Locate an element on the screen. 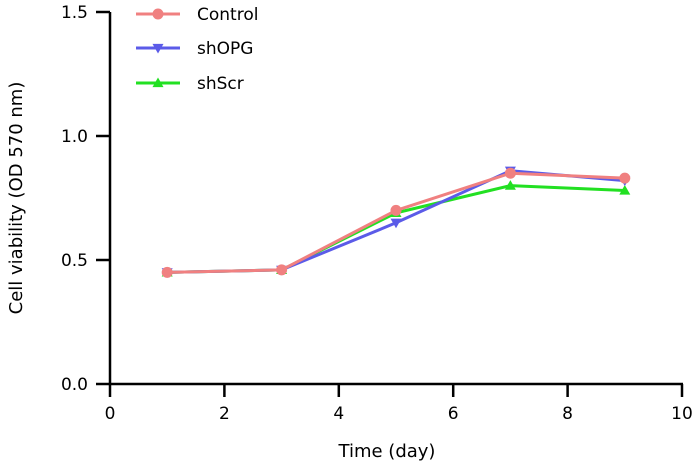 The width and height of the screenshot is (693, 468). legend-item-control: Control is located at coordinates (197, 15).